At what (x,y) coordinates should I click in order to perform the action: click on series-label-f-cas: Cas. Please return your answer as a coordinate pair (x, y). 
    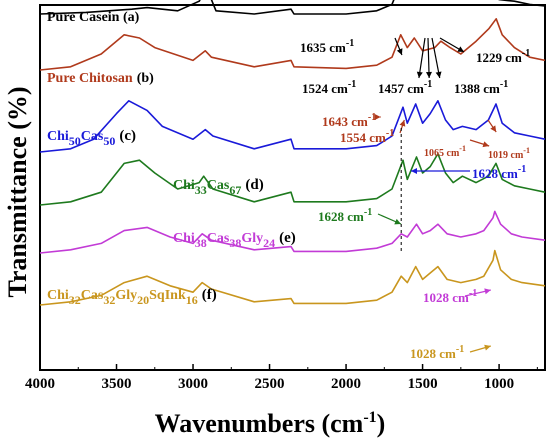
    Looking at the image, I should click on (92, 295).